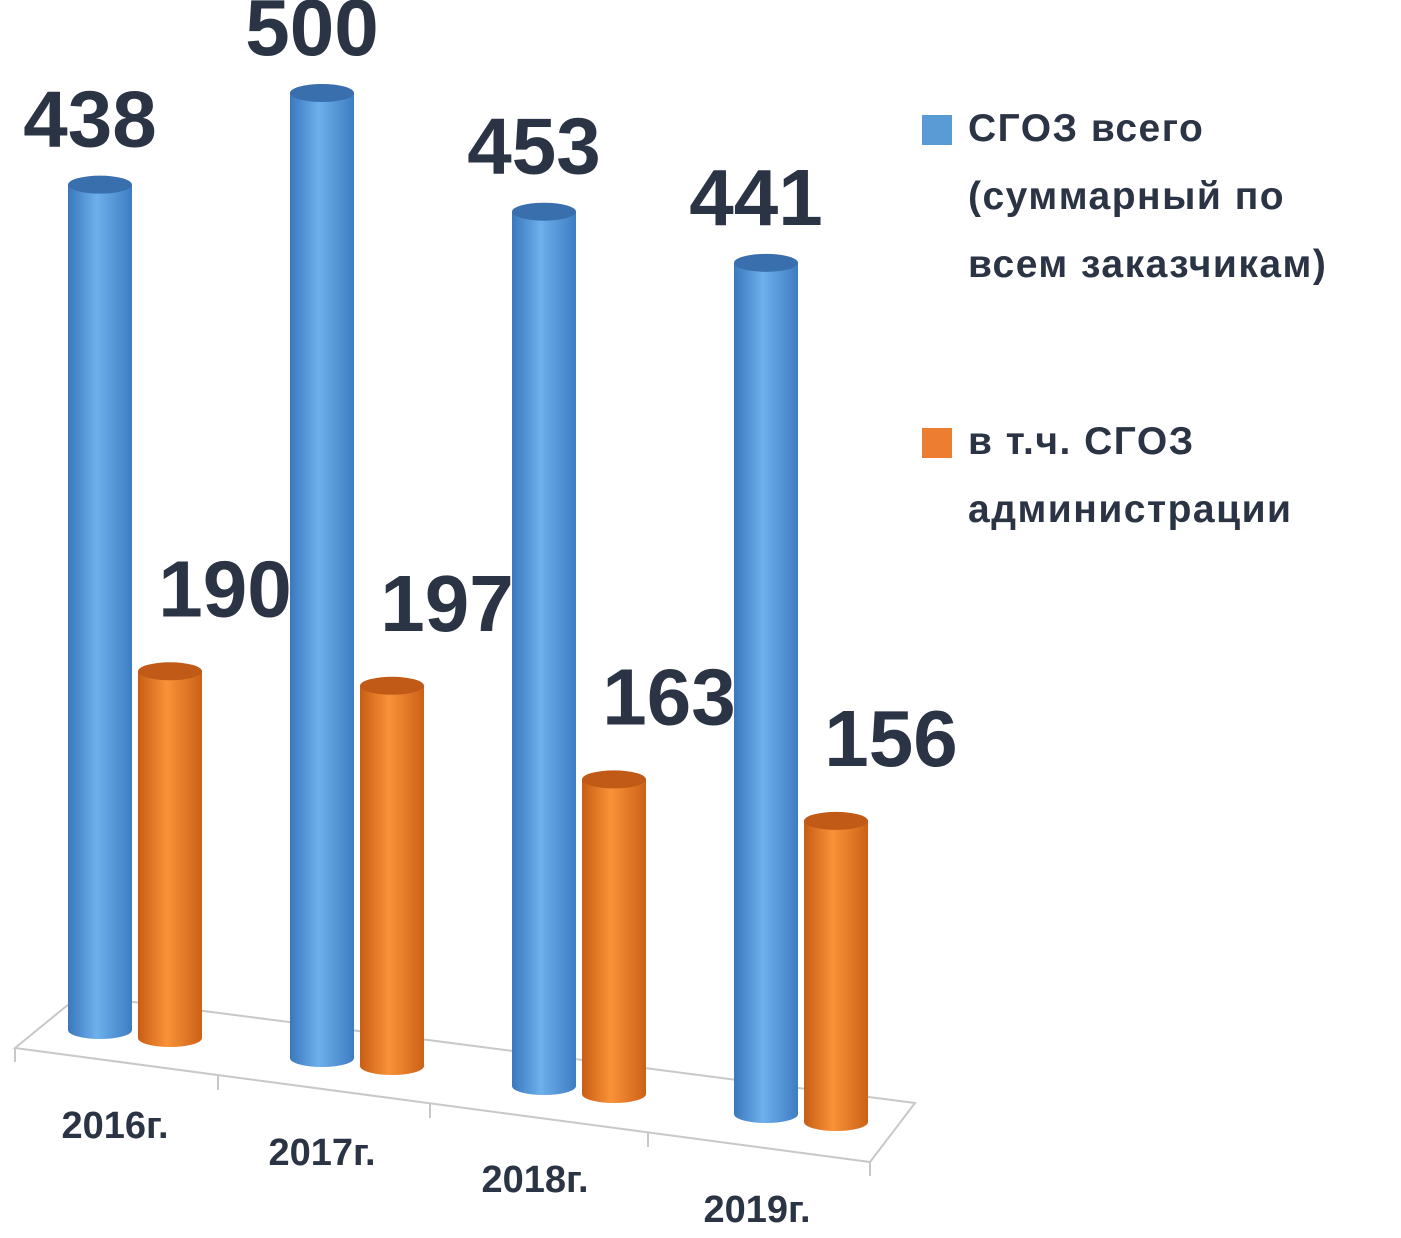 The height and width of the screenshot is (1238, 1401). I want to click on x-tick-label: 2017г., so click(321, 1153).